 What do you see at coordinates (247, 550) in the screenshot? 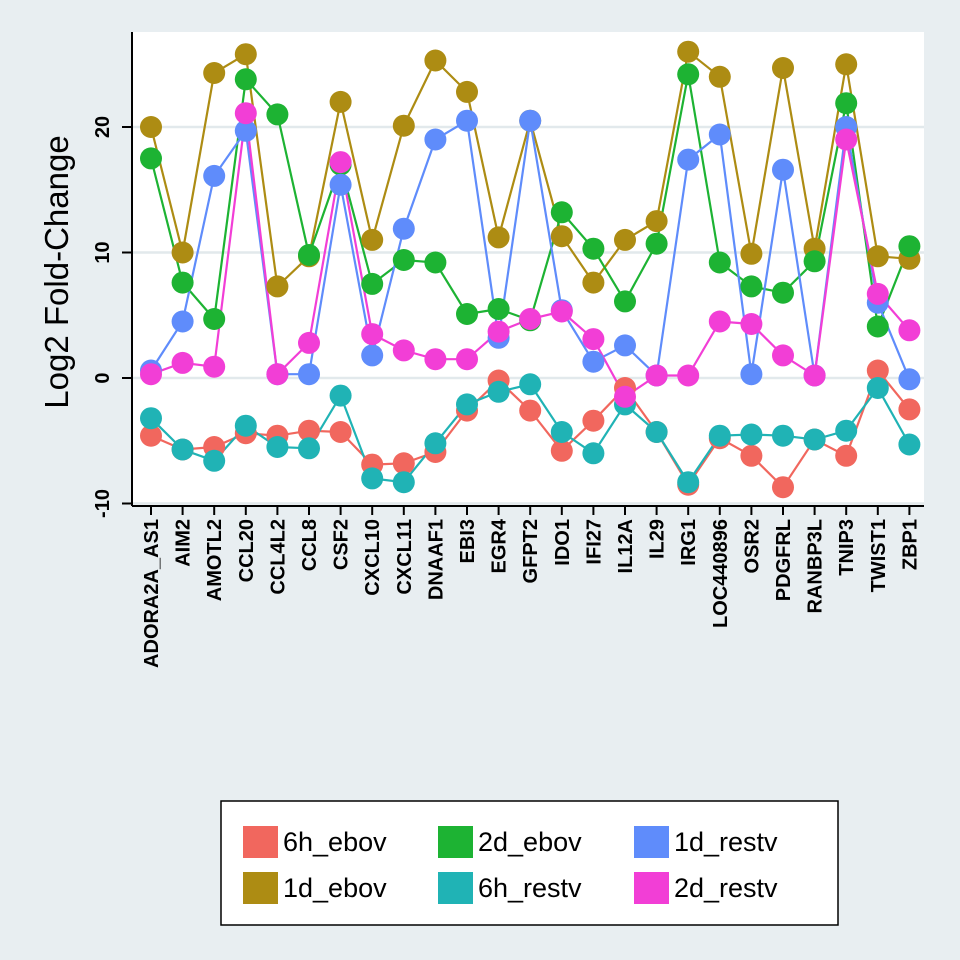
I see `x-tick-label: CCL20` at bounding box center [247, 550].